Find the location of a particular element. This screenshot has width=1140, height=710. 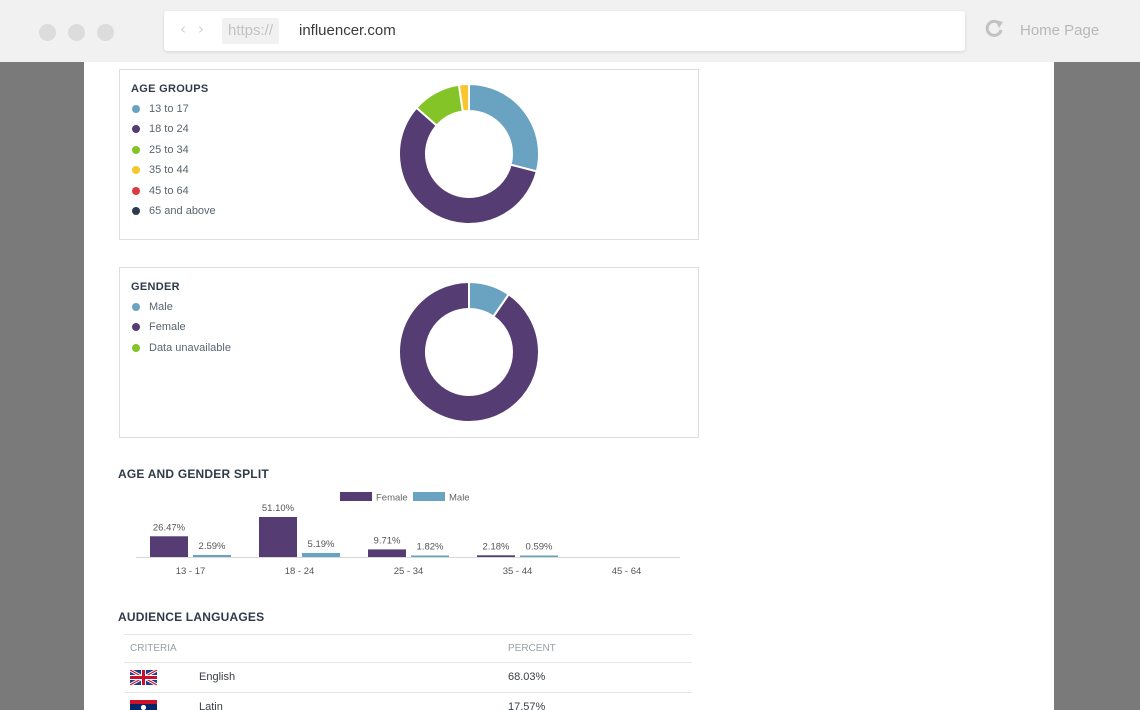

gender-title: GENDER is located at coordinates (155, 287).